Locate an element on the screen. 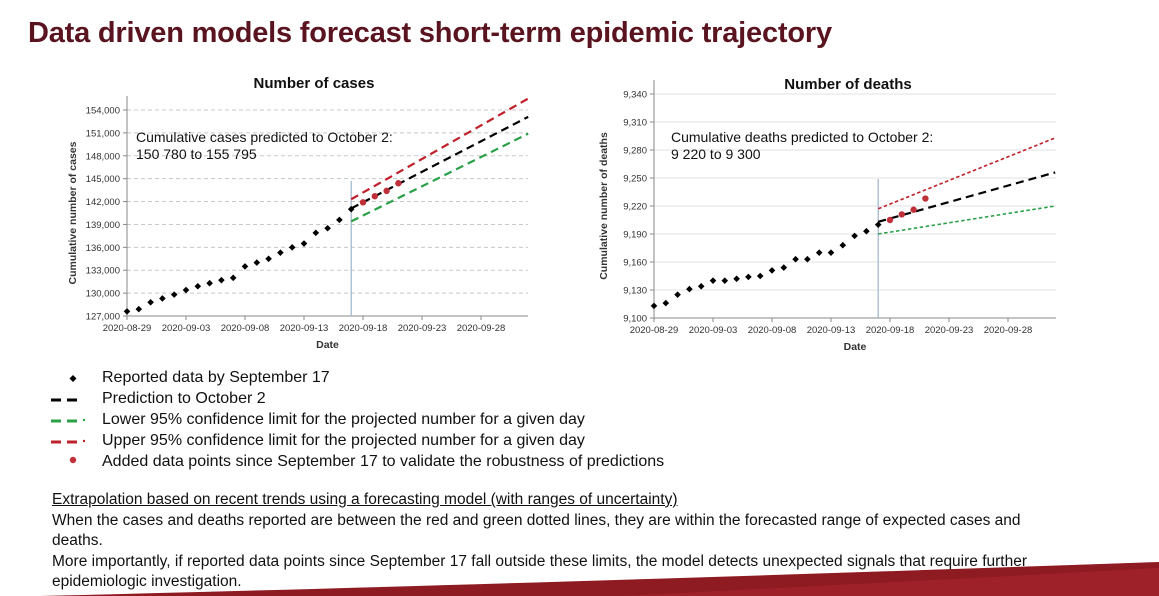 The width and height of the screenshot is (1159, 596). y-tick-label: 130,000 is located at coordinates (103, 294).